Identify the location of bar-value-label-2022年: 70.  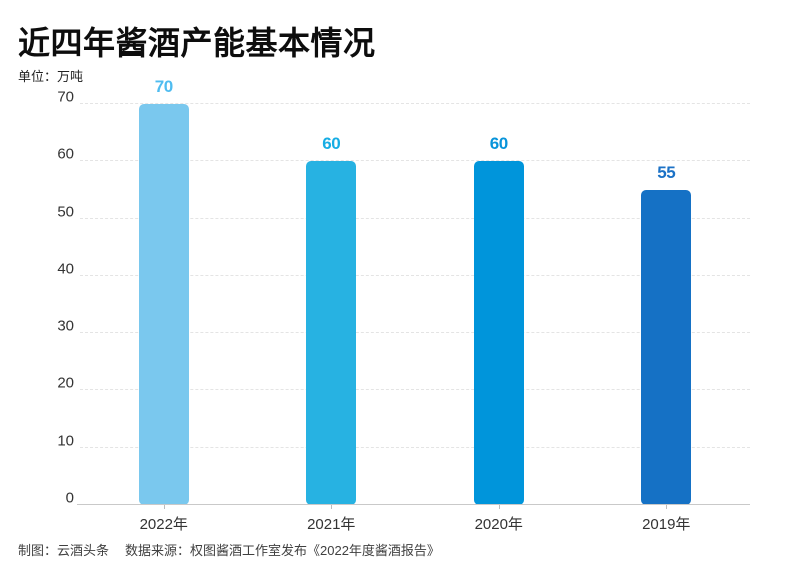
(163, 86).